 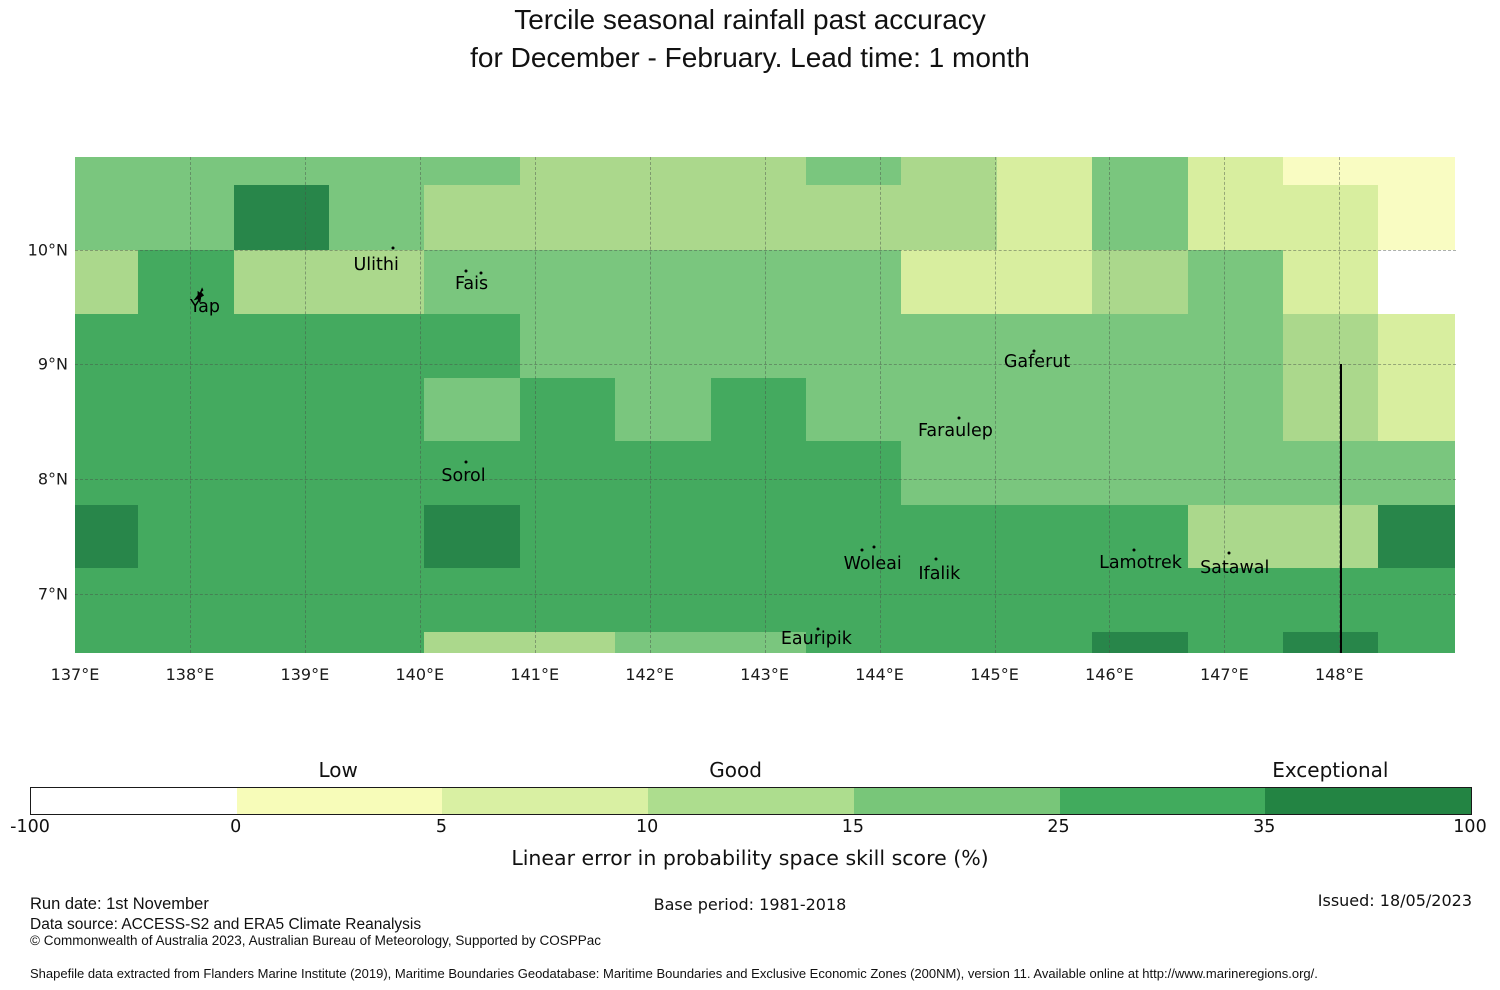 What do you see at coordinates (879, 674) in the screenshot?
I see `x-tick-label: 144°E` at bounding box center [879, 674].